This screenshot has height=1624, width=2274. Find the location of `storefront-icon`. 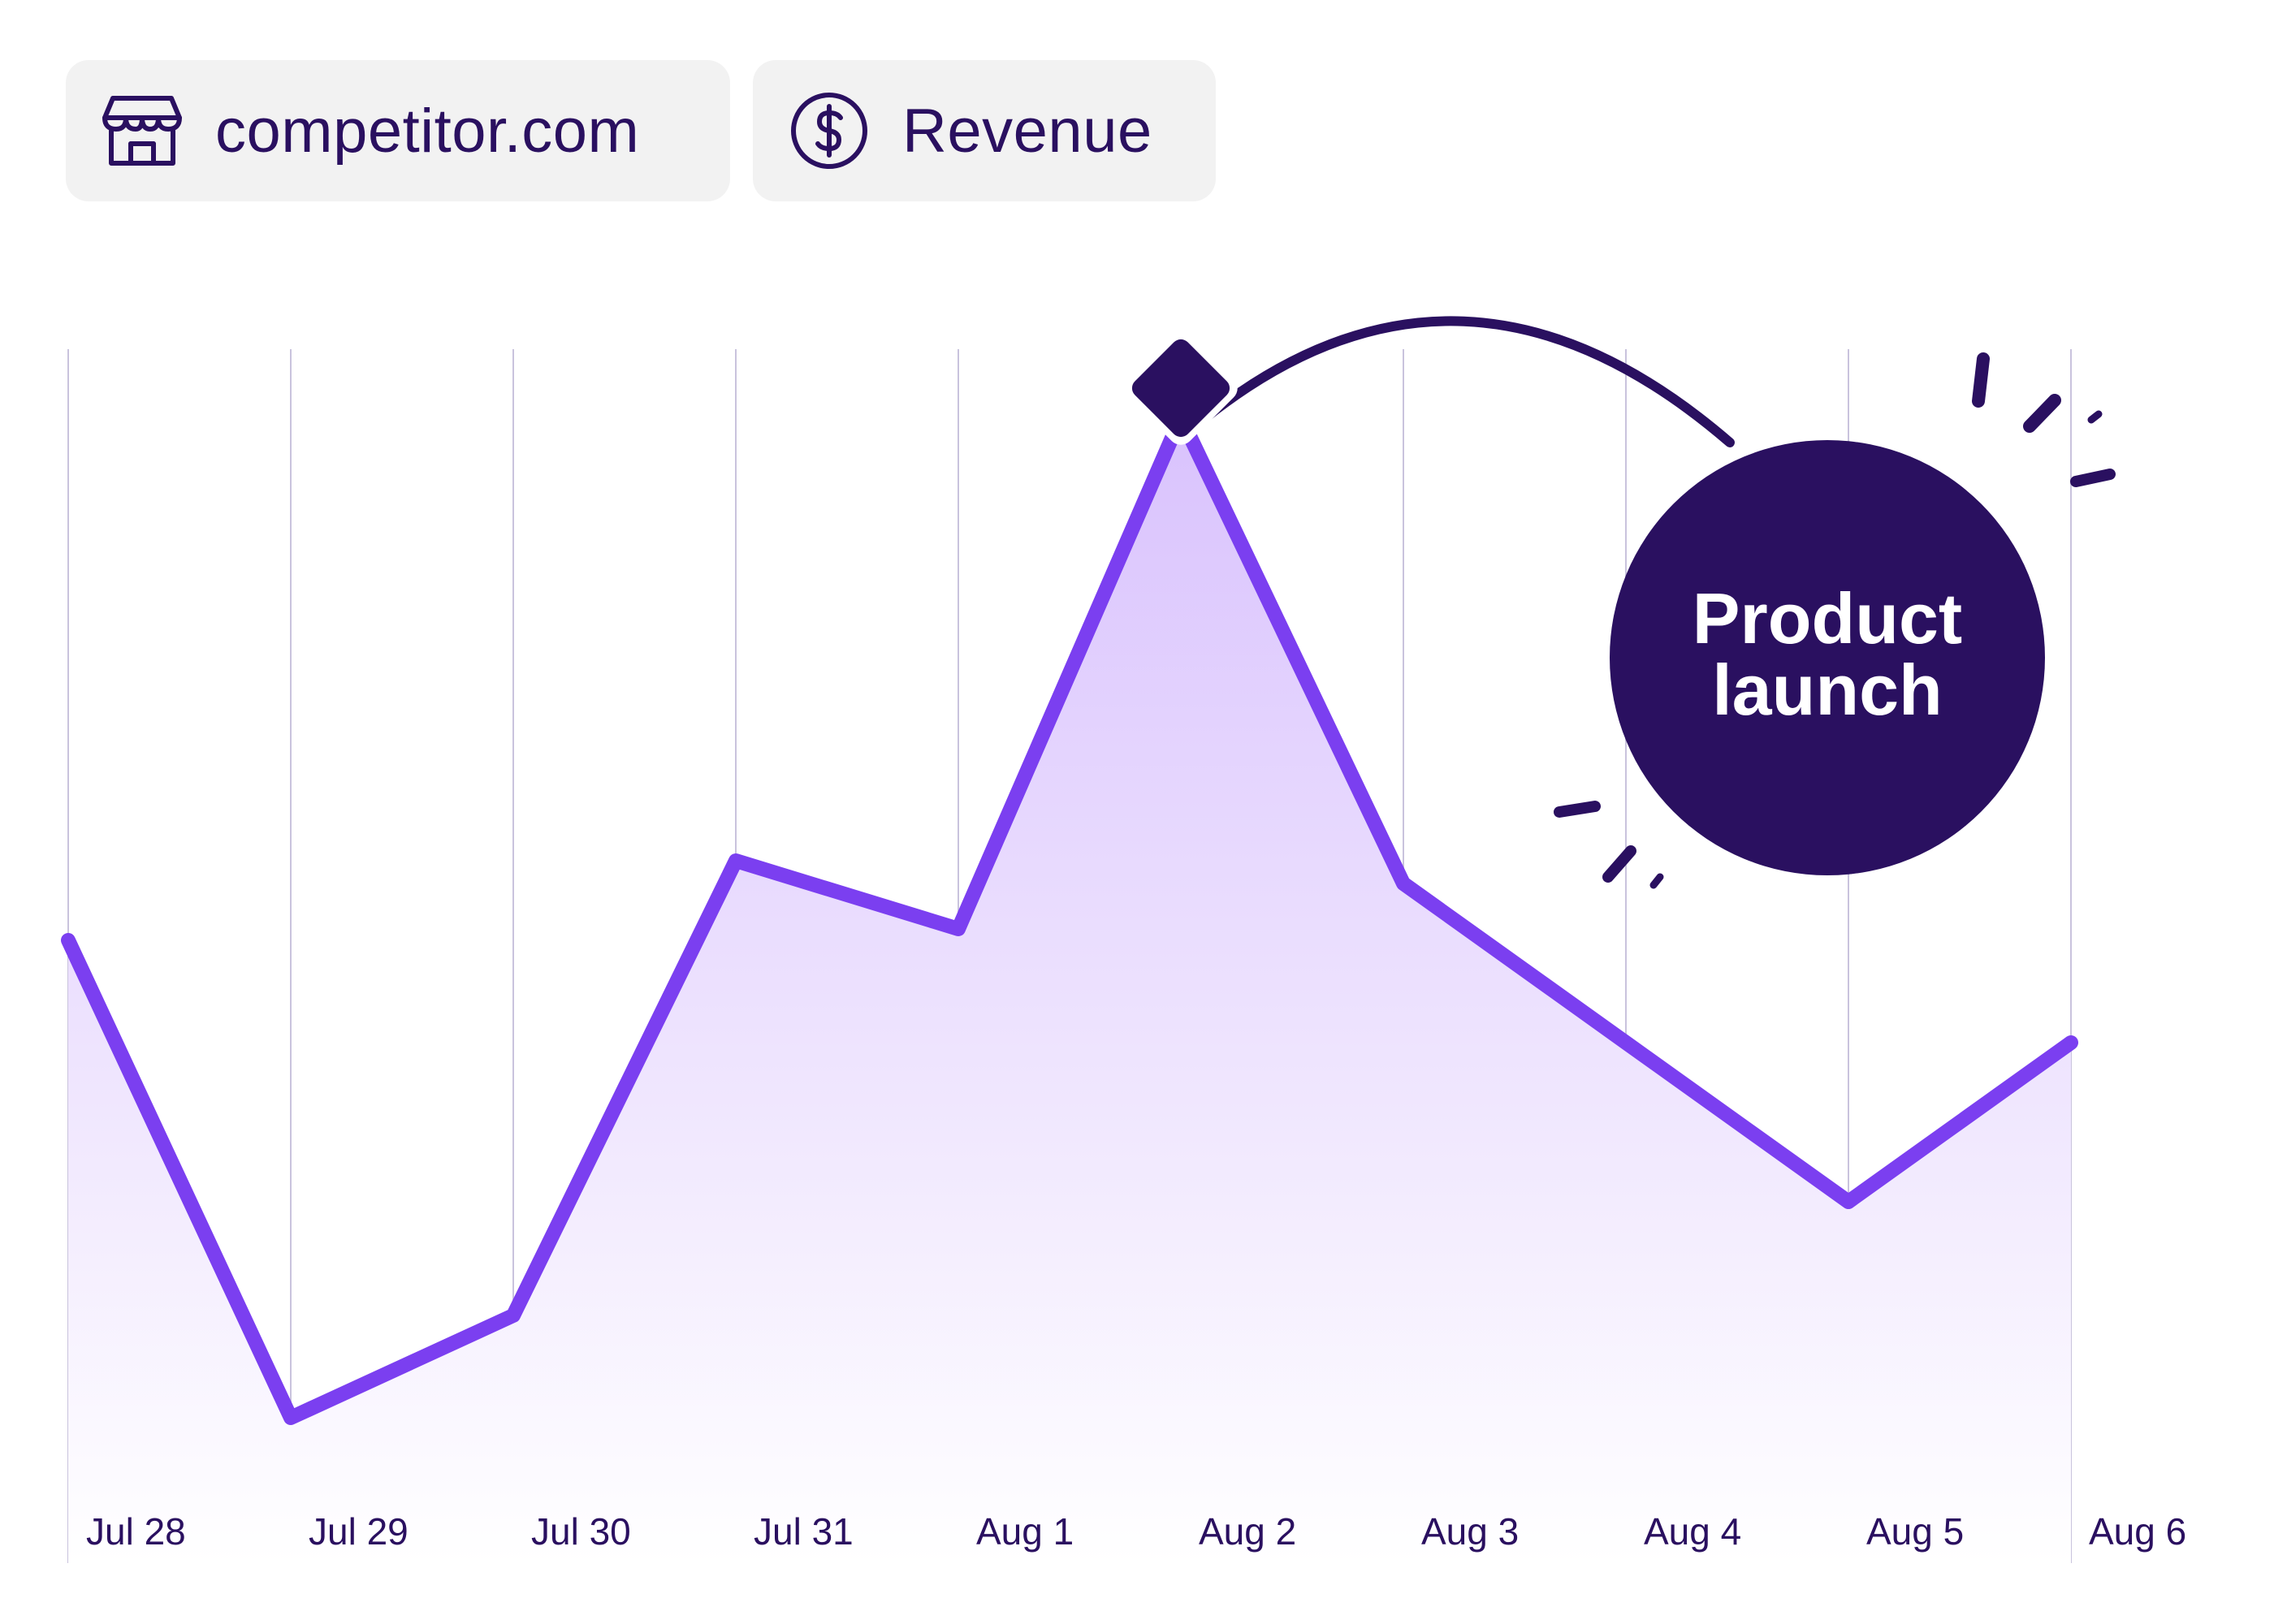

storefront-icon is located at coordinates (142, 131).